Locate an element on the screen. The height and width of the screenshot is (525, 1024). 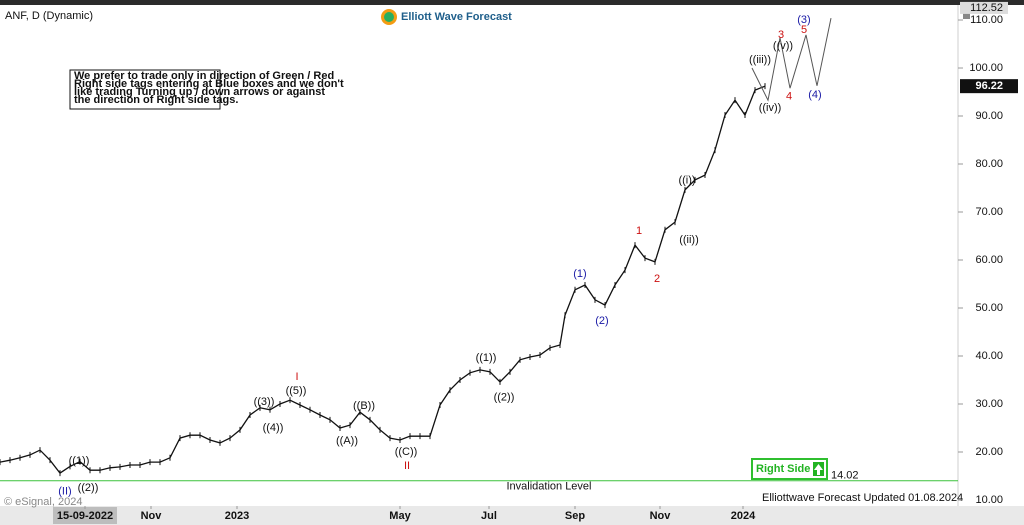
note-frame is located at coordinates (145, 89).